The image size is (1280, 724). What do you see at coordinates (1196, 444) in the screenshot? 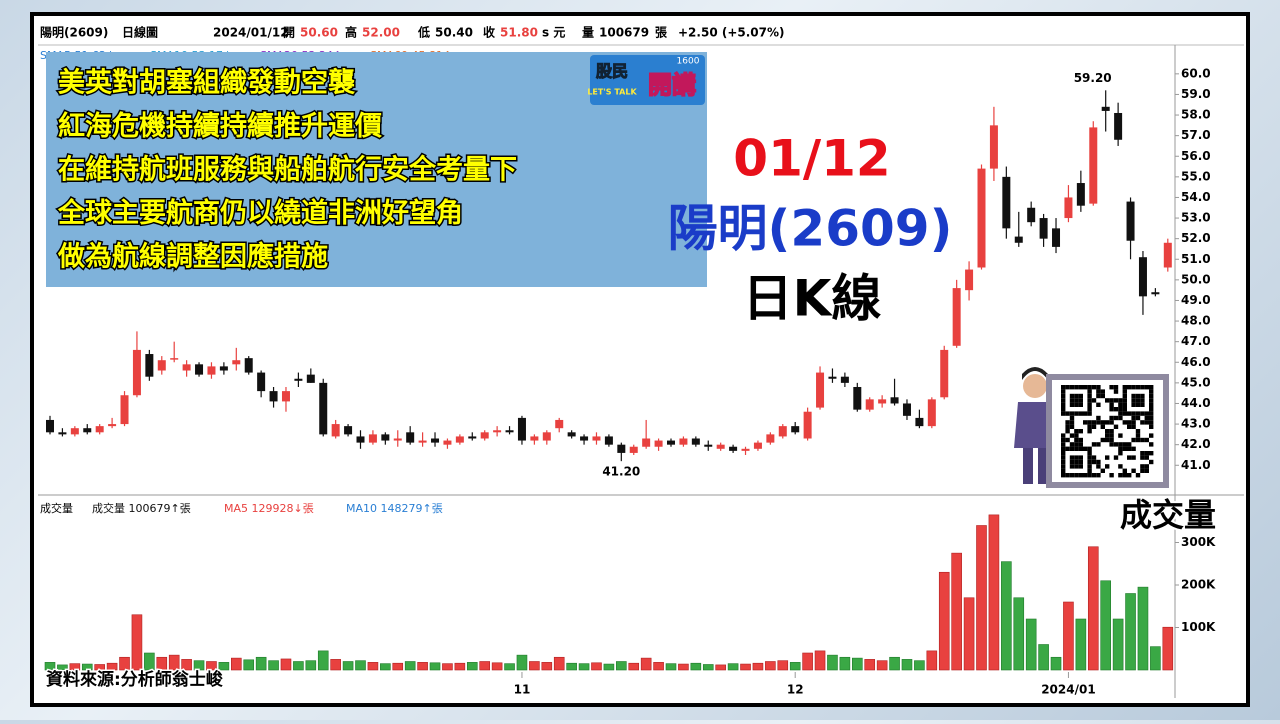
I see `y-tick-label: 42.0` at bounding box center [1196, 444].